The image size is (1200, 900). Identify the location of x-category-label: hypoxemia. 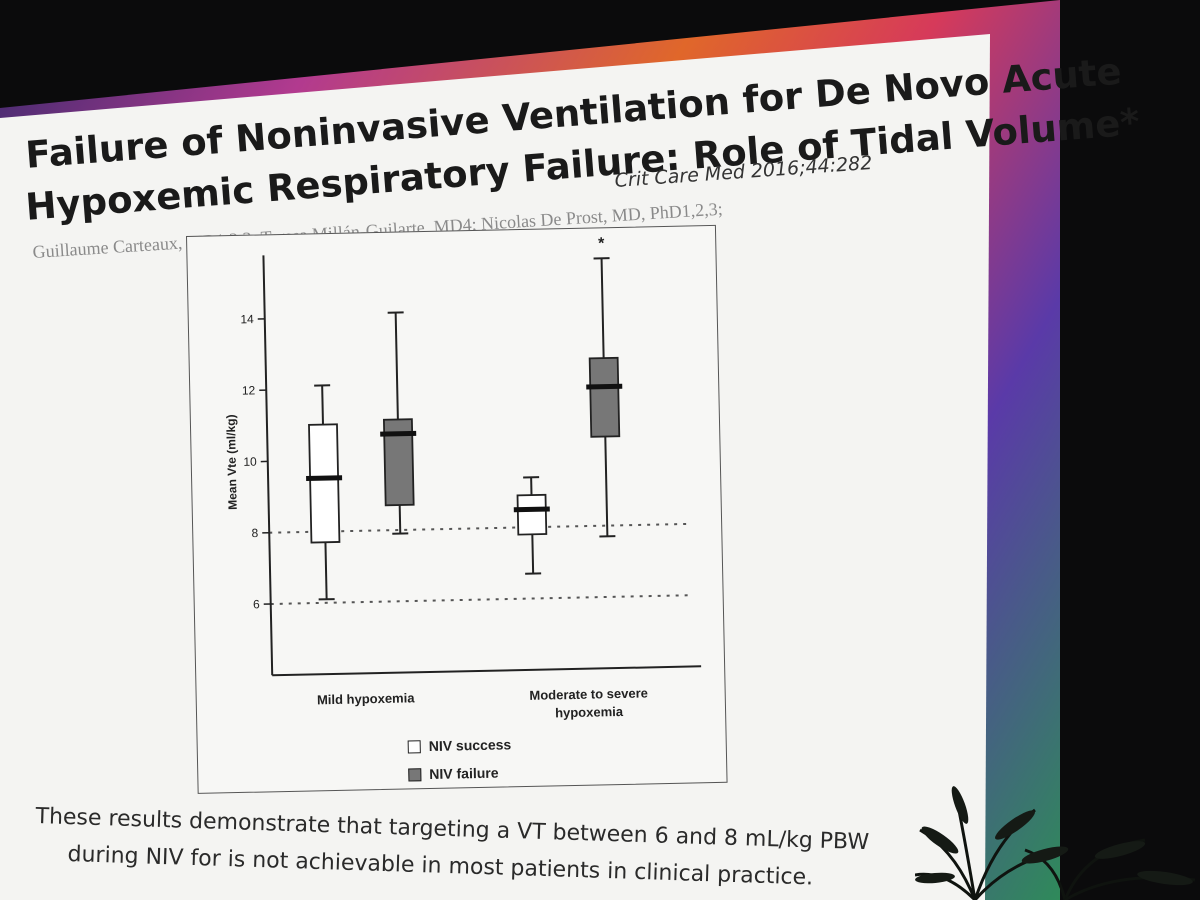
(589, 712).